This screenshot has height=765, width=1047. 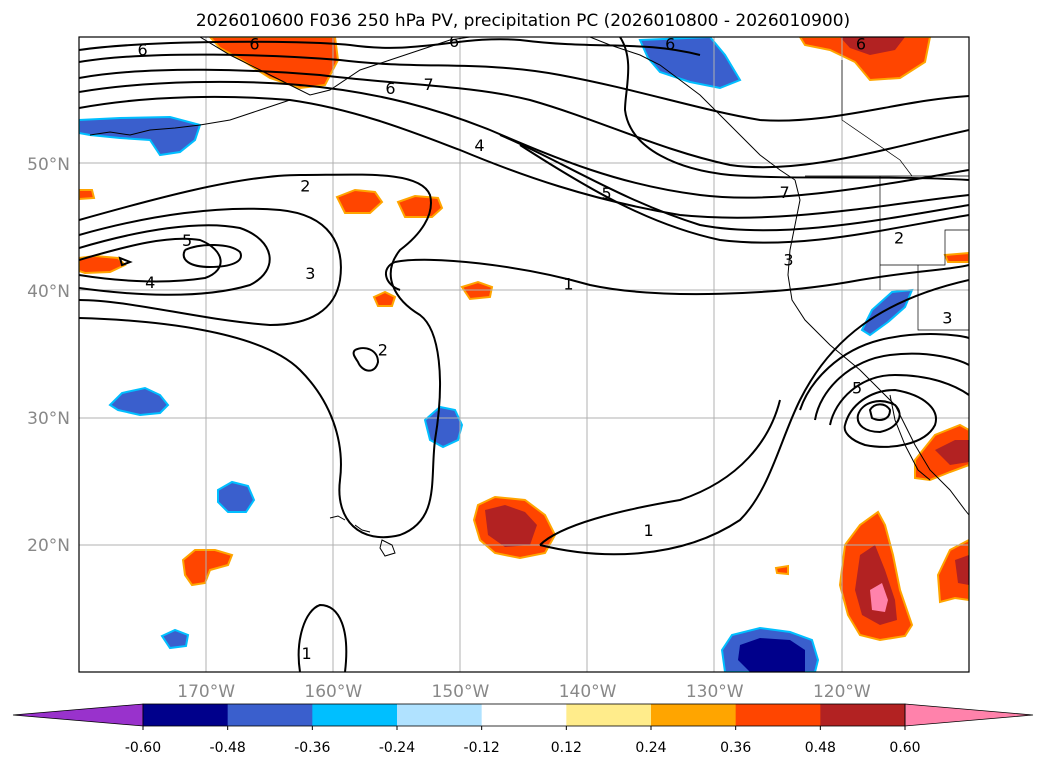 What do you see at coordinates (461, 692) in the screenshot?
I see `lon-tick-label: 150°W` at bounding box center [461, 692].